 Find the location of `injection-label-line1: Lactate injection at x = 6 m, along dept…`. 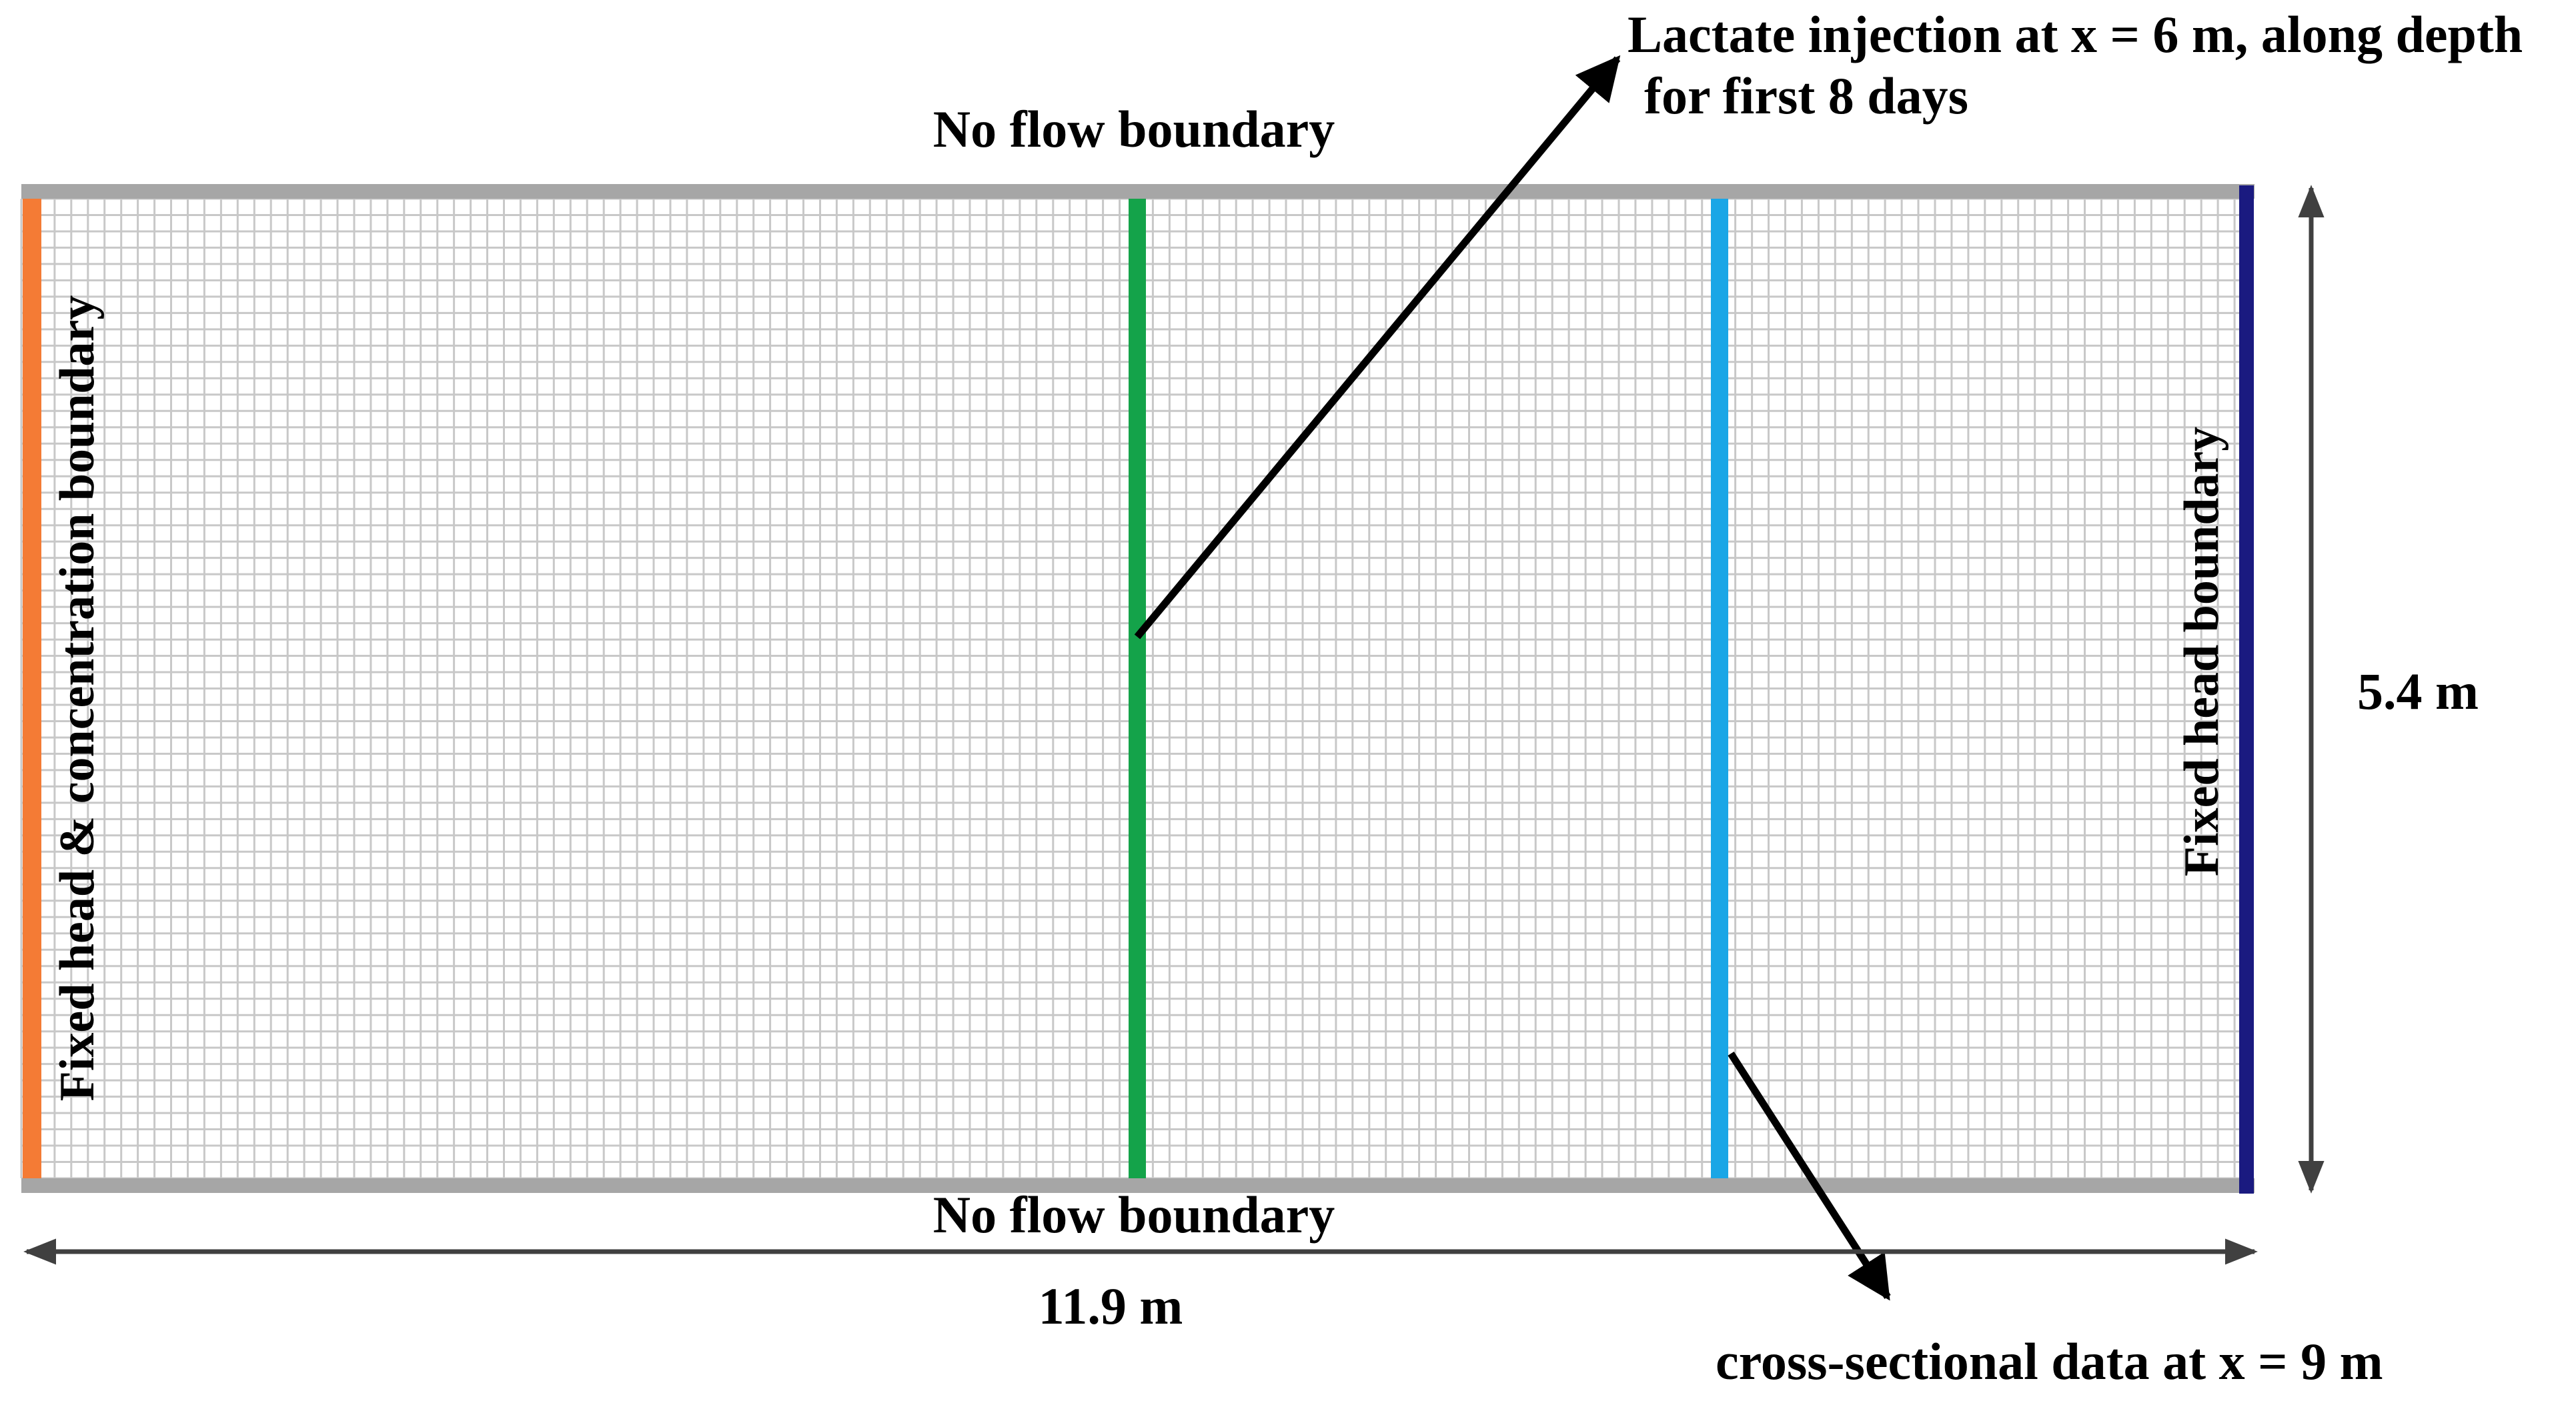

injection-label-line1: Lactate injection at x = 6 m, along dept… is located at coordinates (2076, 34).